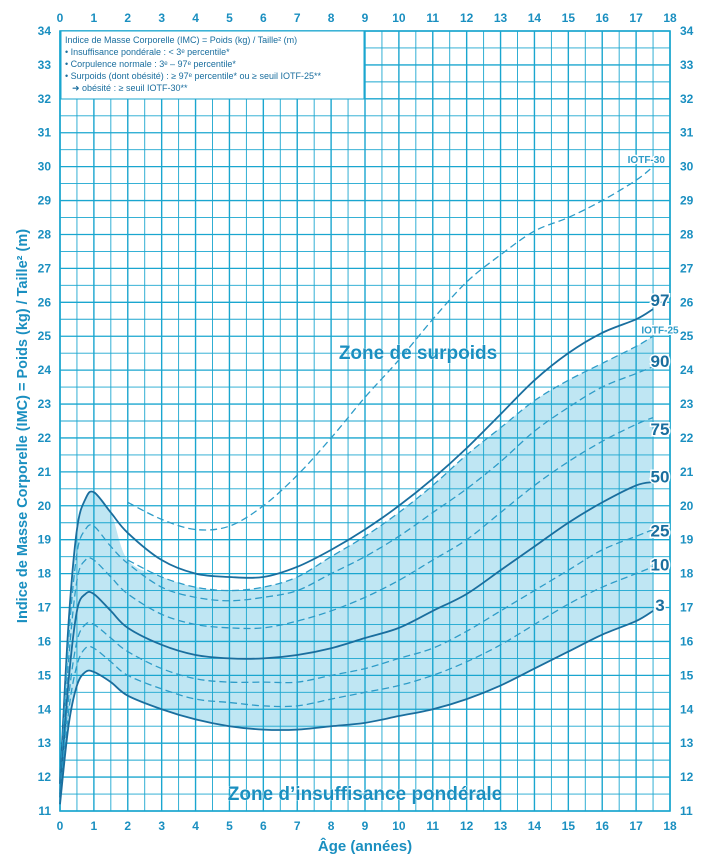 This screenshot has width=705, height=865. Describe the element at coordinates (399, 18) in the screenshot. I see `x-tick-top: 10` at that location.